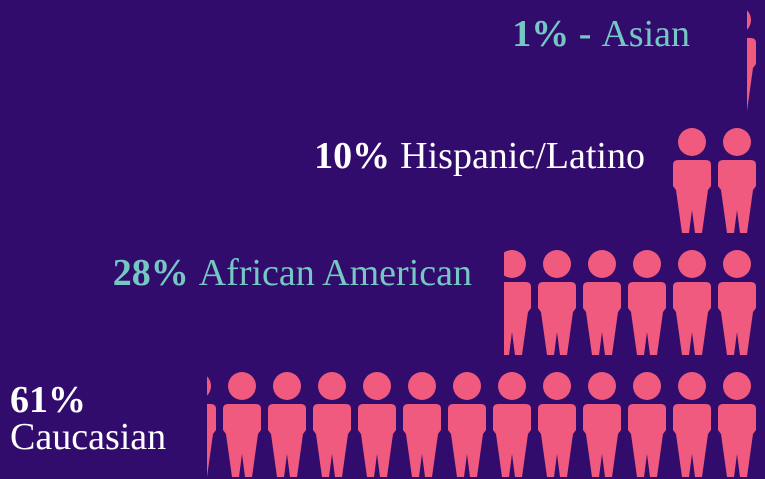 The height and width of the screenshot is (479, 765). What do you see at coordinates (522, 156) in the screenshot?
I see `category-label: Hispanic/Latino` at bounding box center [522, 156].